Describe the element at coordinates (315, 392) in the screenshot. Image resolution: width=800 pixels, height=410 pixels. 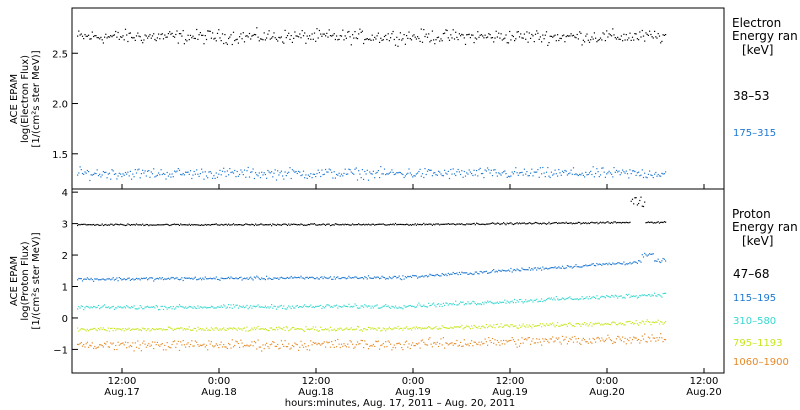
I see `x-tick-label-date: Aug.18` at that location.